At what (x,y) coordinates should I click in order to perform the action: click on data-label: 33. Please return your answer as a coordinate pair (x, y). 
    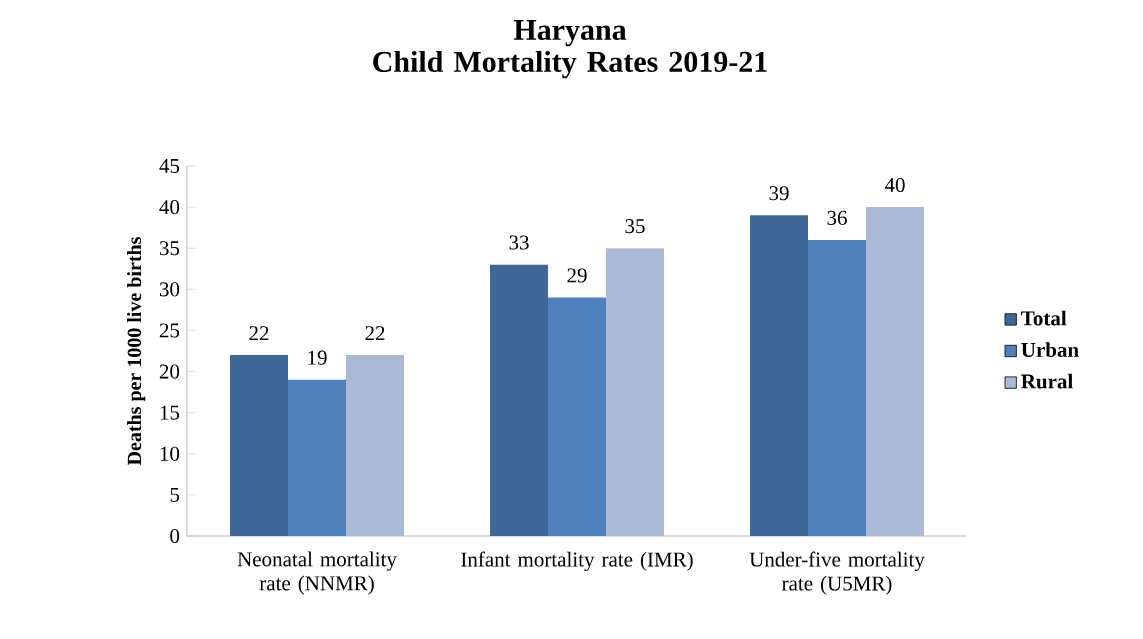
    Looking at the image, I should click on (519, 242).